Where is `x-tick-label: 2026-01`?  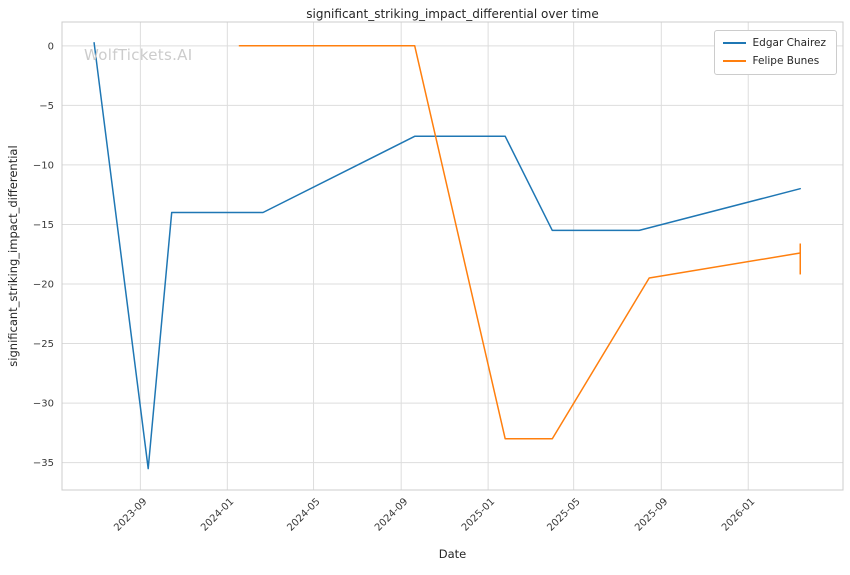 x-tick-label: 2026-01 is located at coordinates (738, 514).